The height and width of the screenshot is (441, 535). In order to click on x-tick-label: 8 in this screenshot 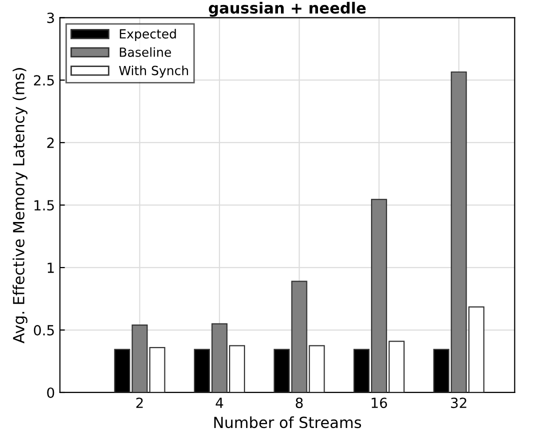, I will do `click(299, 403)`.